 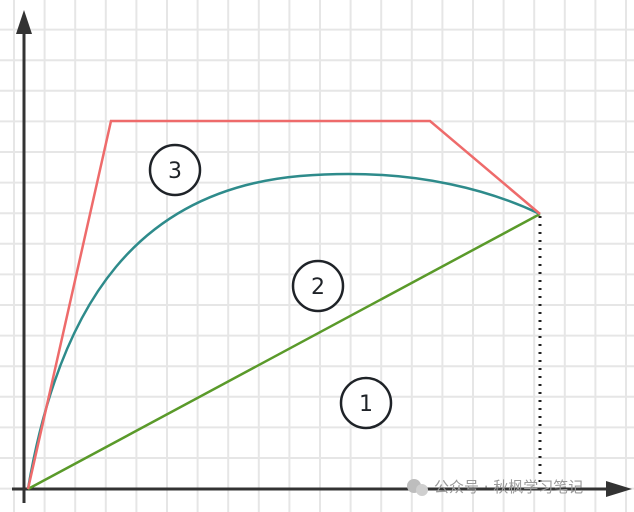 I want to click on y-axis-arrow-icon, so click(x=24, y=22).